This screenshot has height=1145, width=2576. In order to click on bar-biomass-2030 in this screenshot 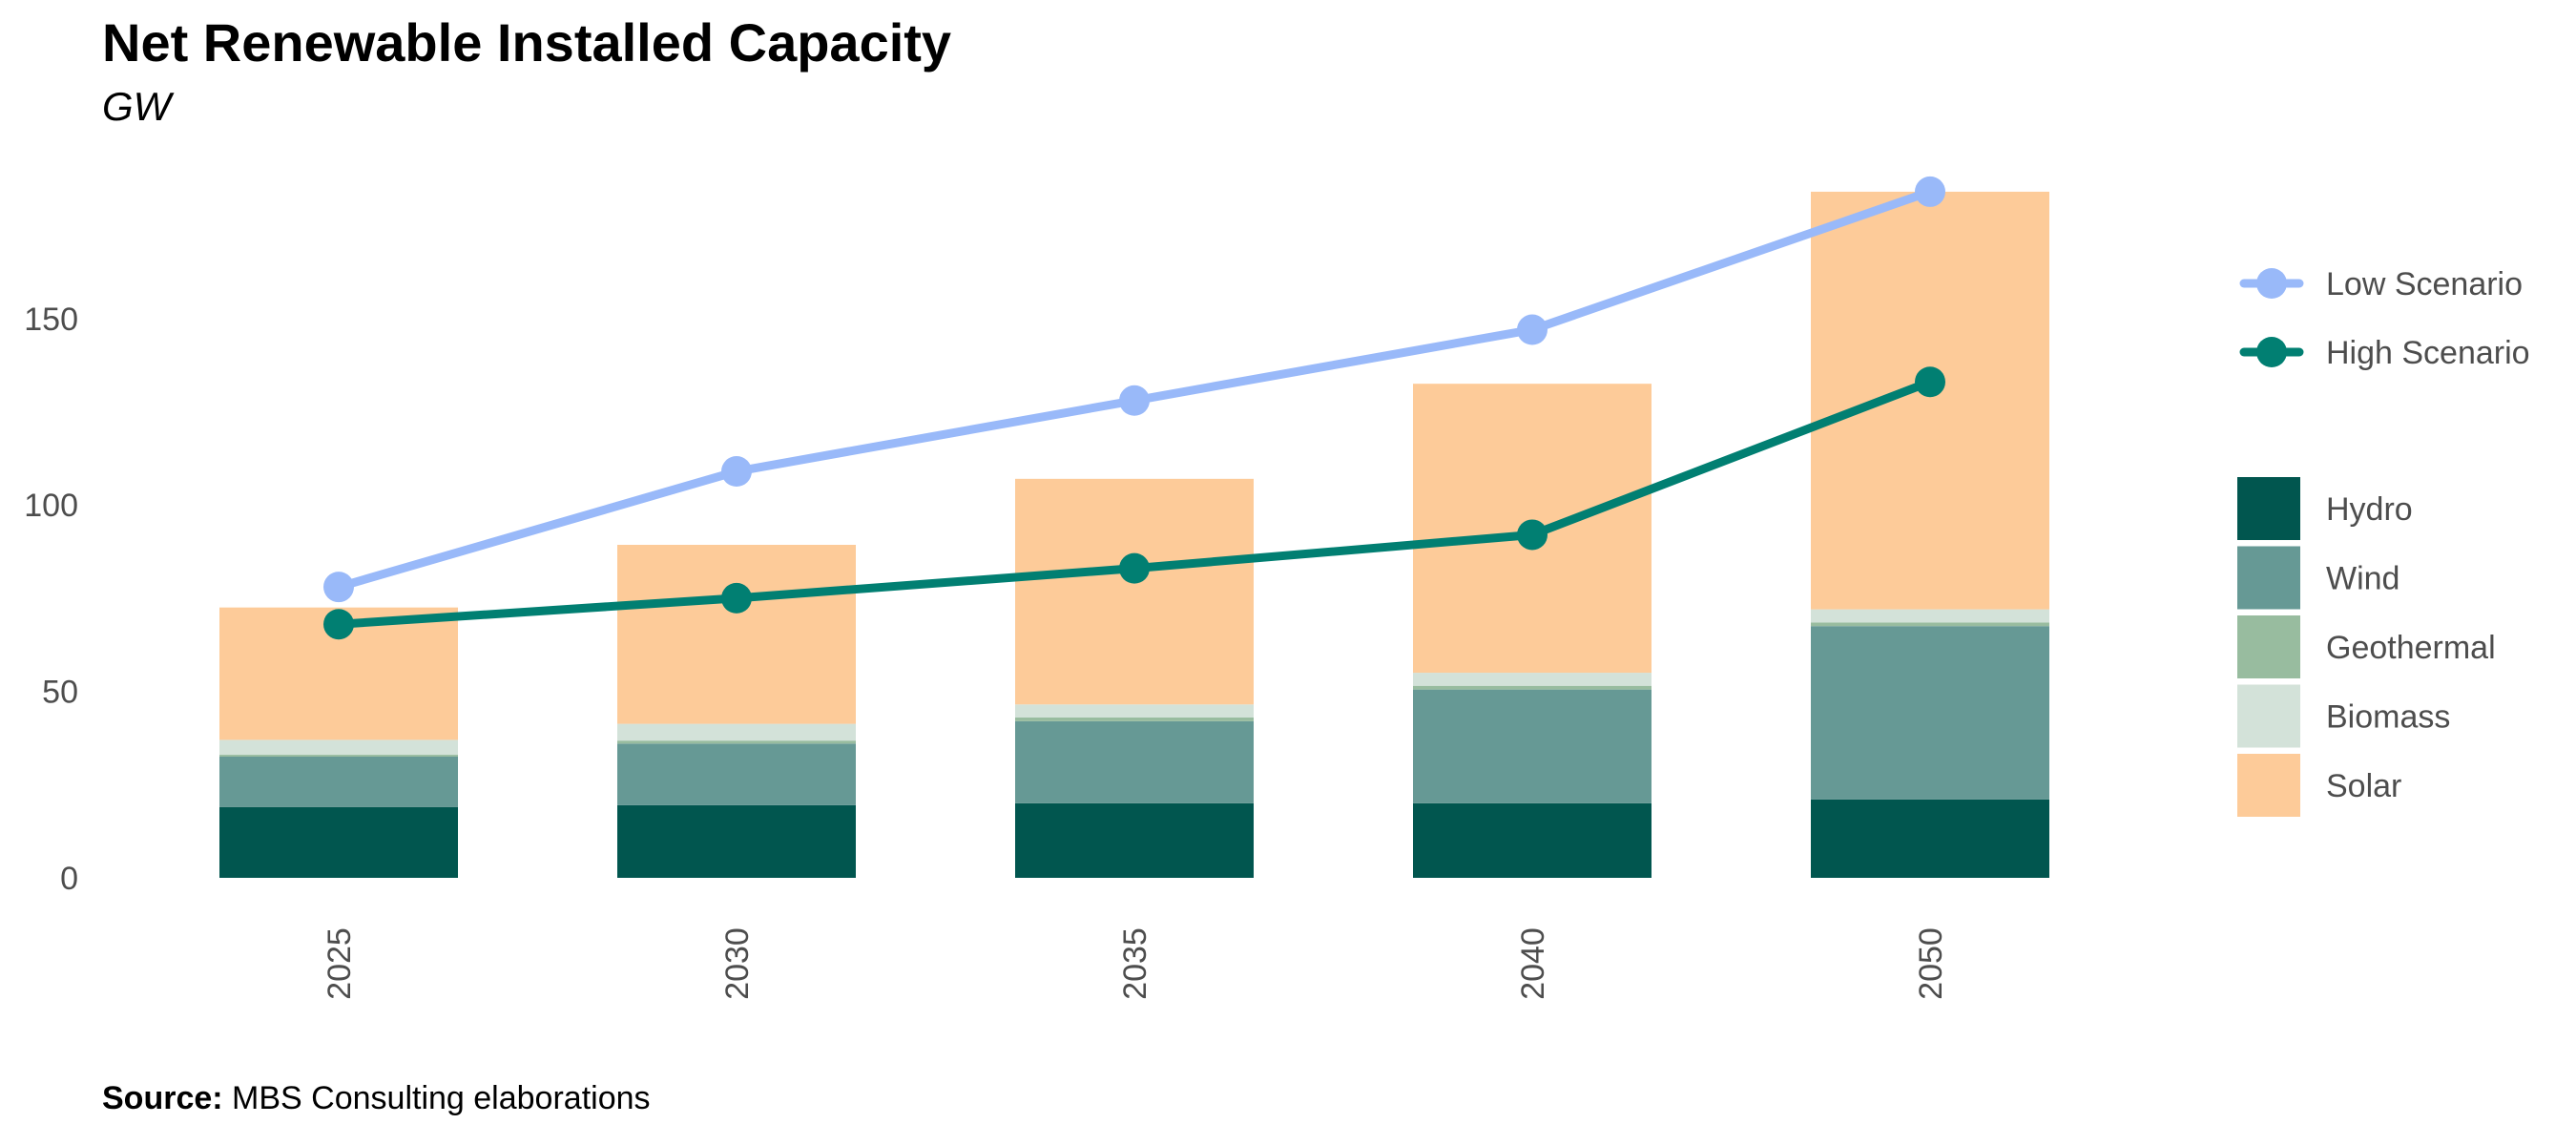, I will do `click(736, 732)`.